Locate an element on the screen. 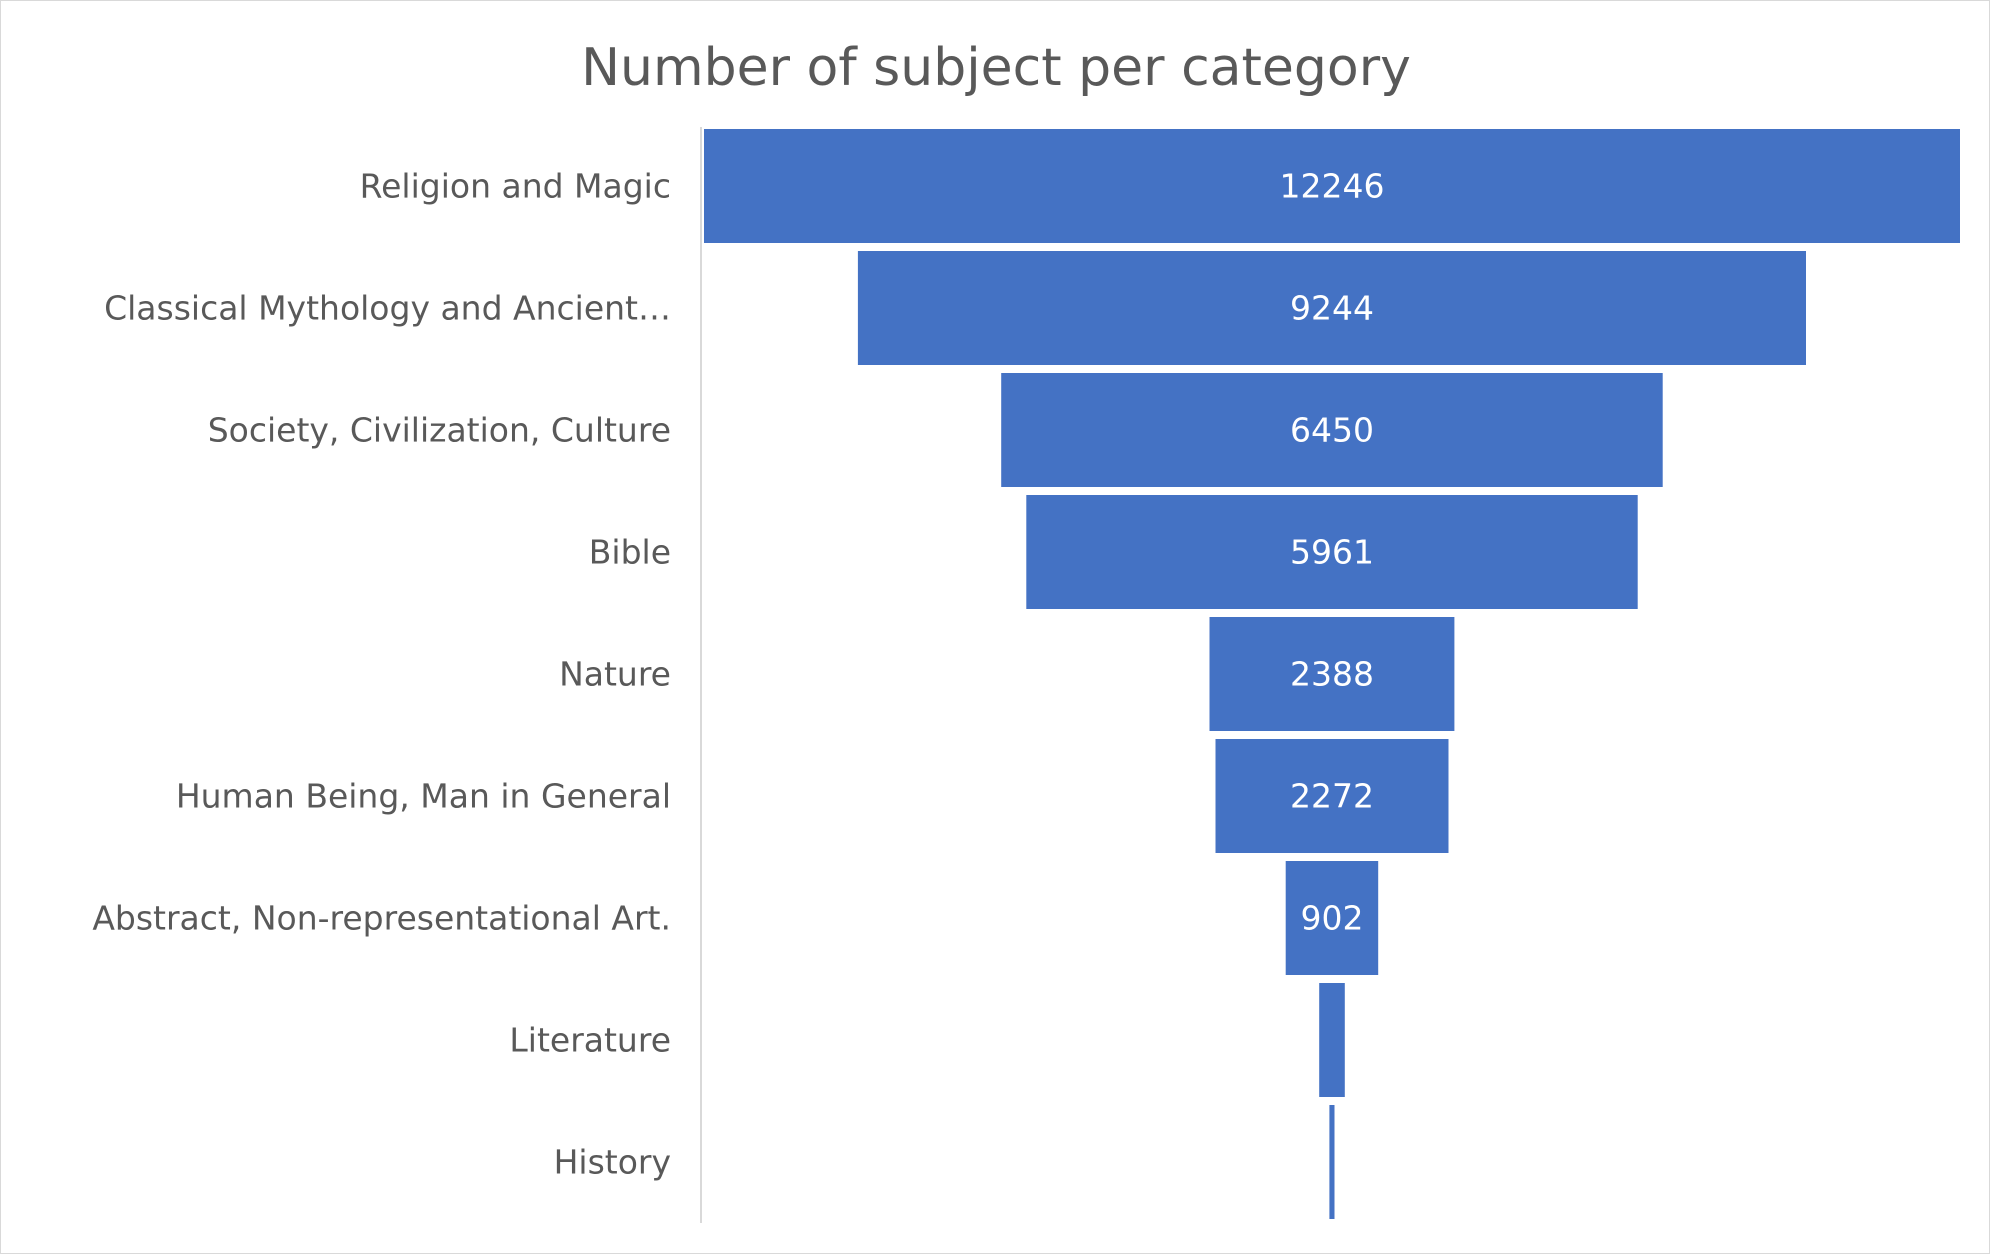 This screenshot has width=1990, height=1255. category-label: Literature is located at coordinates (590, 1040).